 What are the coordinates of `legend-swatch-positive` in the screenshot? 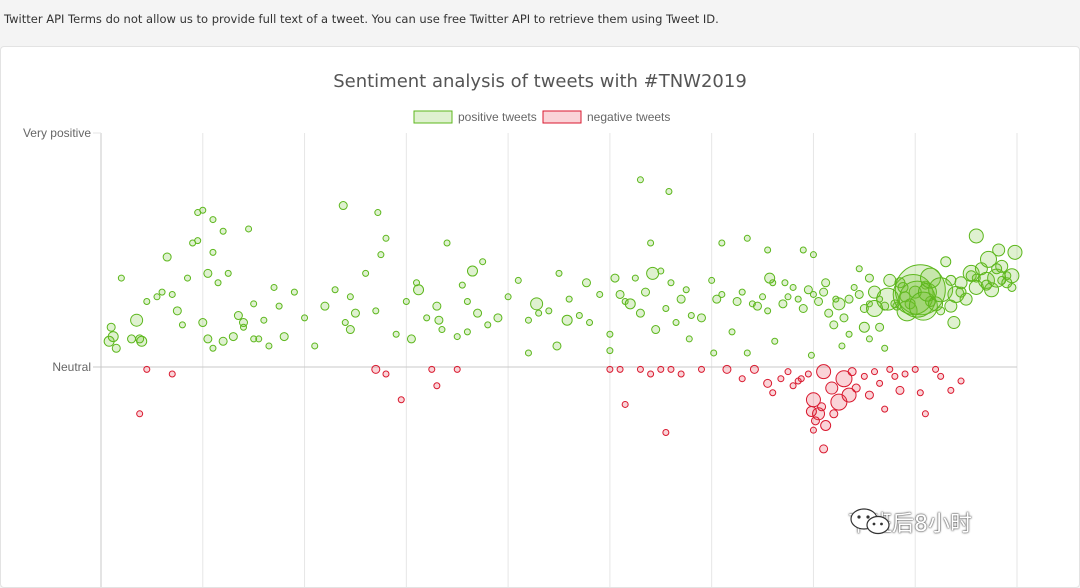 It's located at (433, 117).